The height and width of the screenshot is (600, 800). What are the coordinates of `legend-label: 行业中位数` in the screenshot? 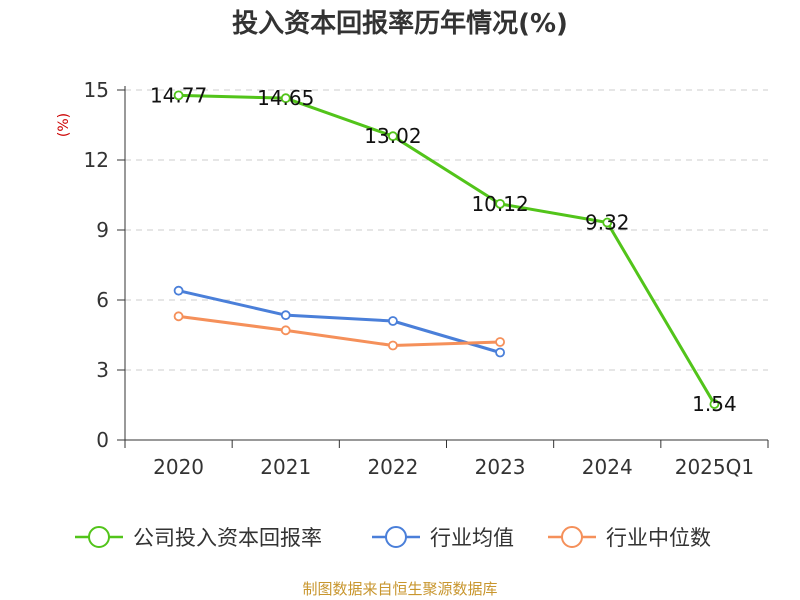 It's located at (658, 538).